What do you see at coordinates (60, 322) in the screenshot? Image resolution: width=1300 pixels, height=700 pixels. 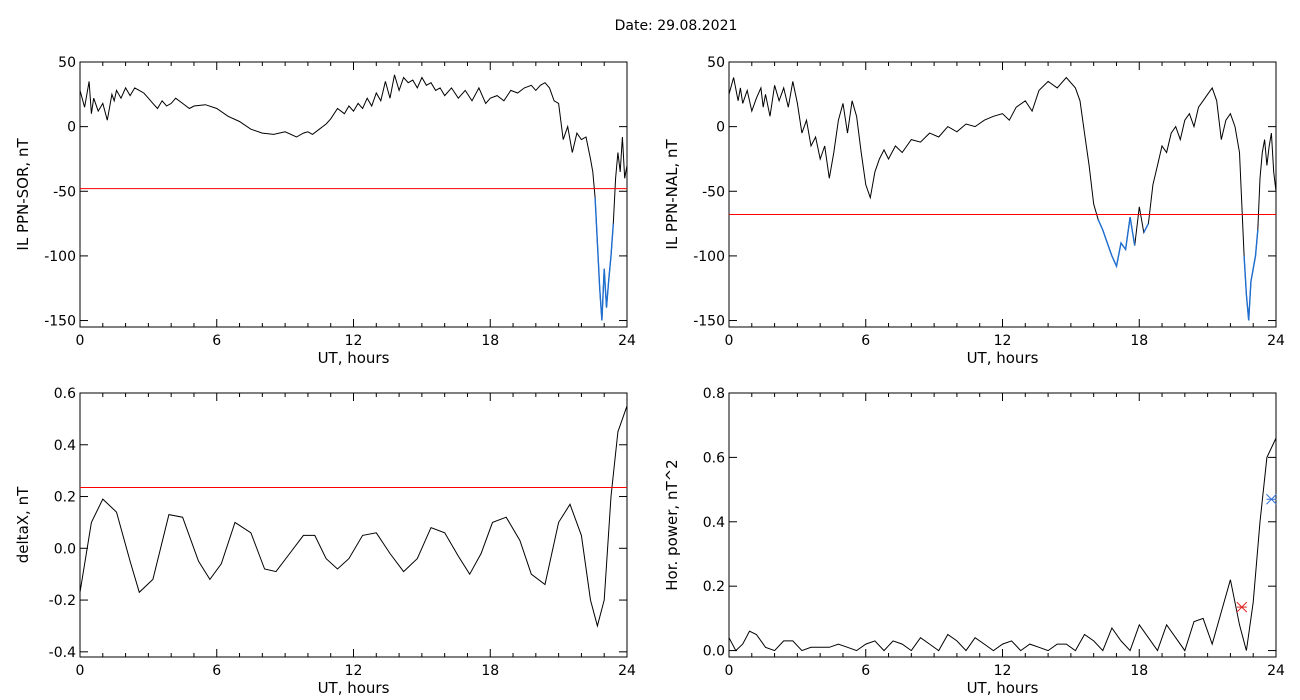 I see `sor-ytick-label: -150` at bounding box center [60, 322].